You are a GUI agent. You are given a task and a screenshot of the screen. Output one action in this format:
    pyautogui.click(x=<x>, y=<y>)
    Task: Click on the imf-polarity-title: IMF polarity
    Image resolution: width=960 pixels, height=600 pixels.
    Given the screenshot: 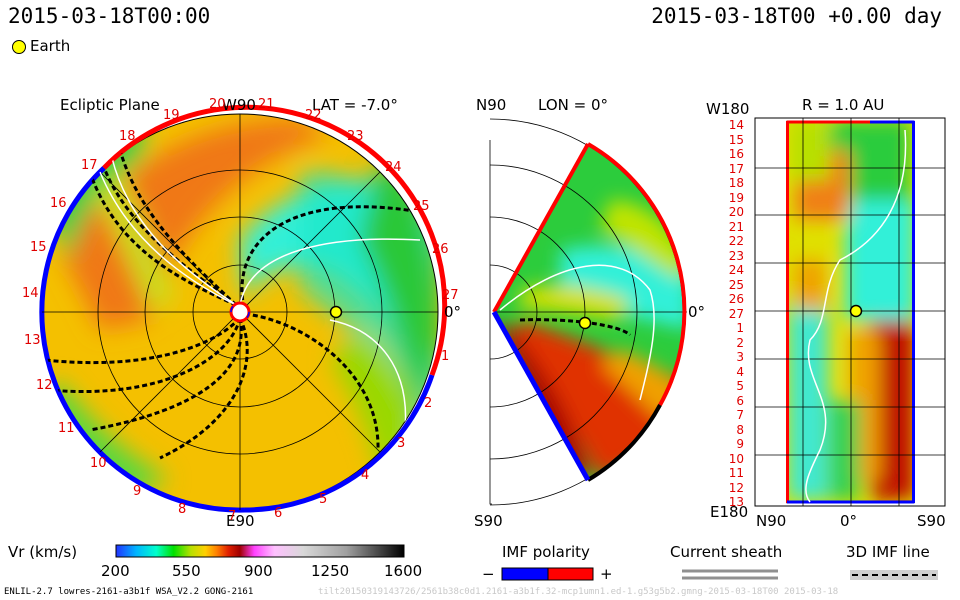 What is the action you would take?
    pyautogui.click(x=546, y=552)
    